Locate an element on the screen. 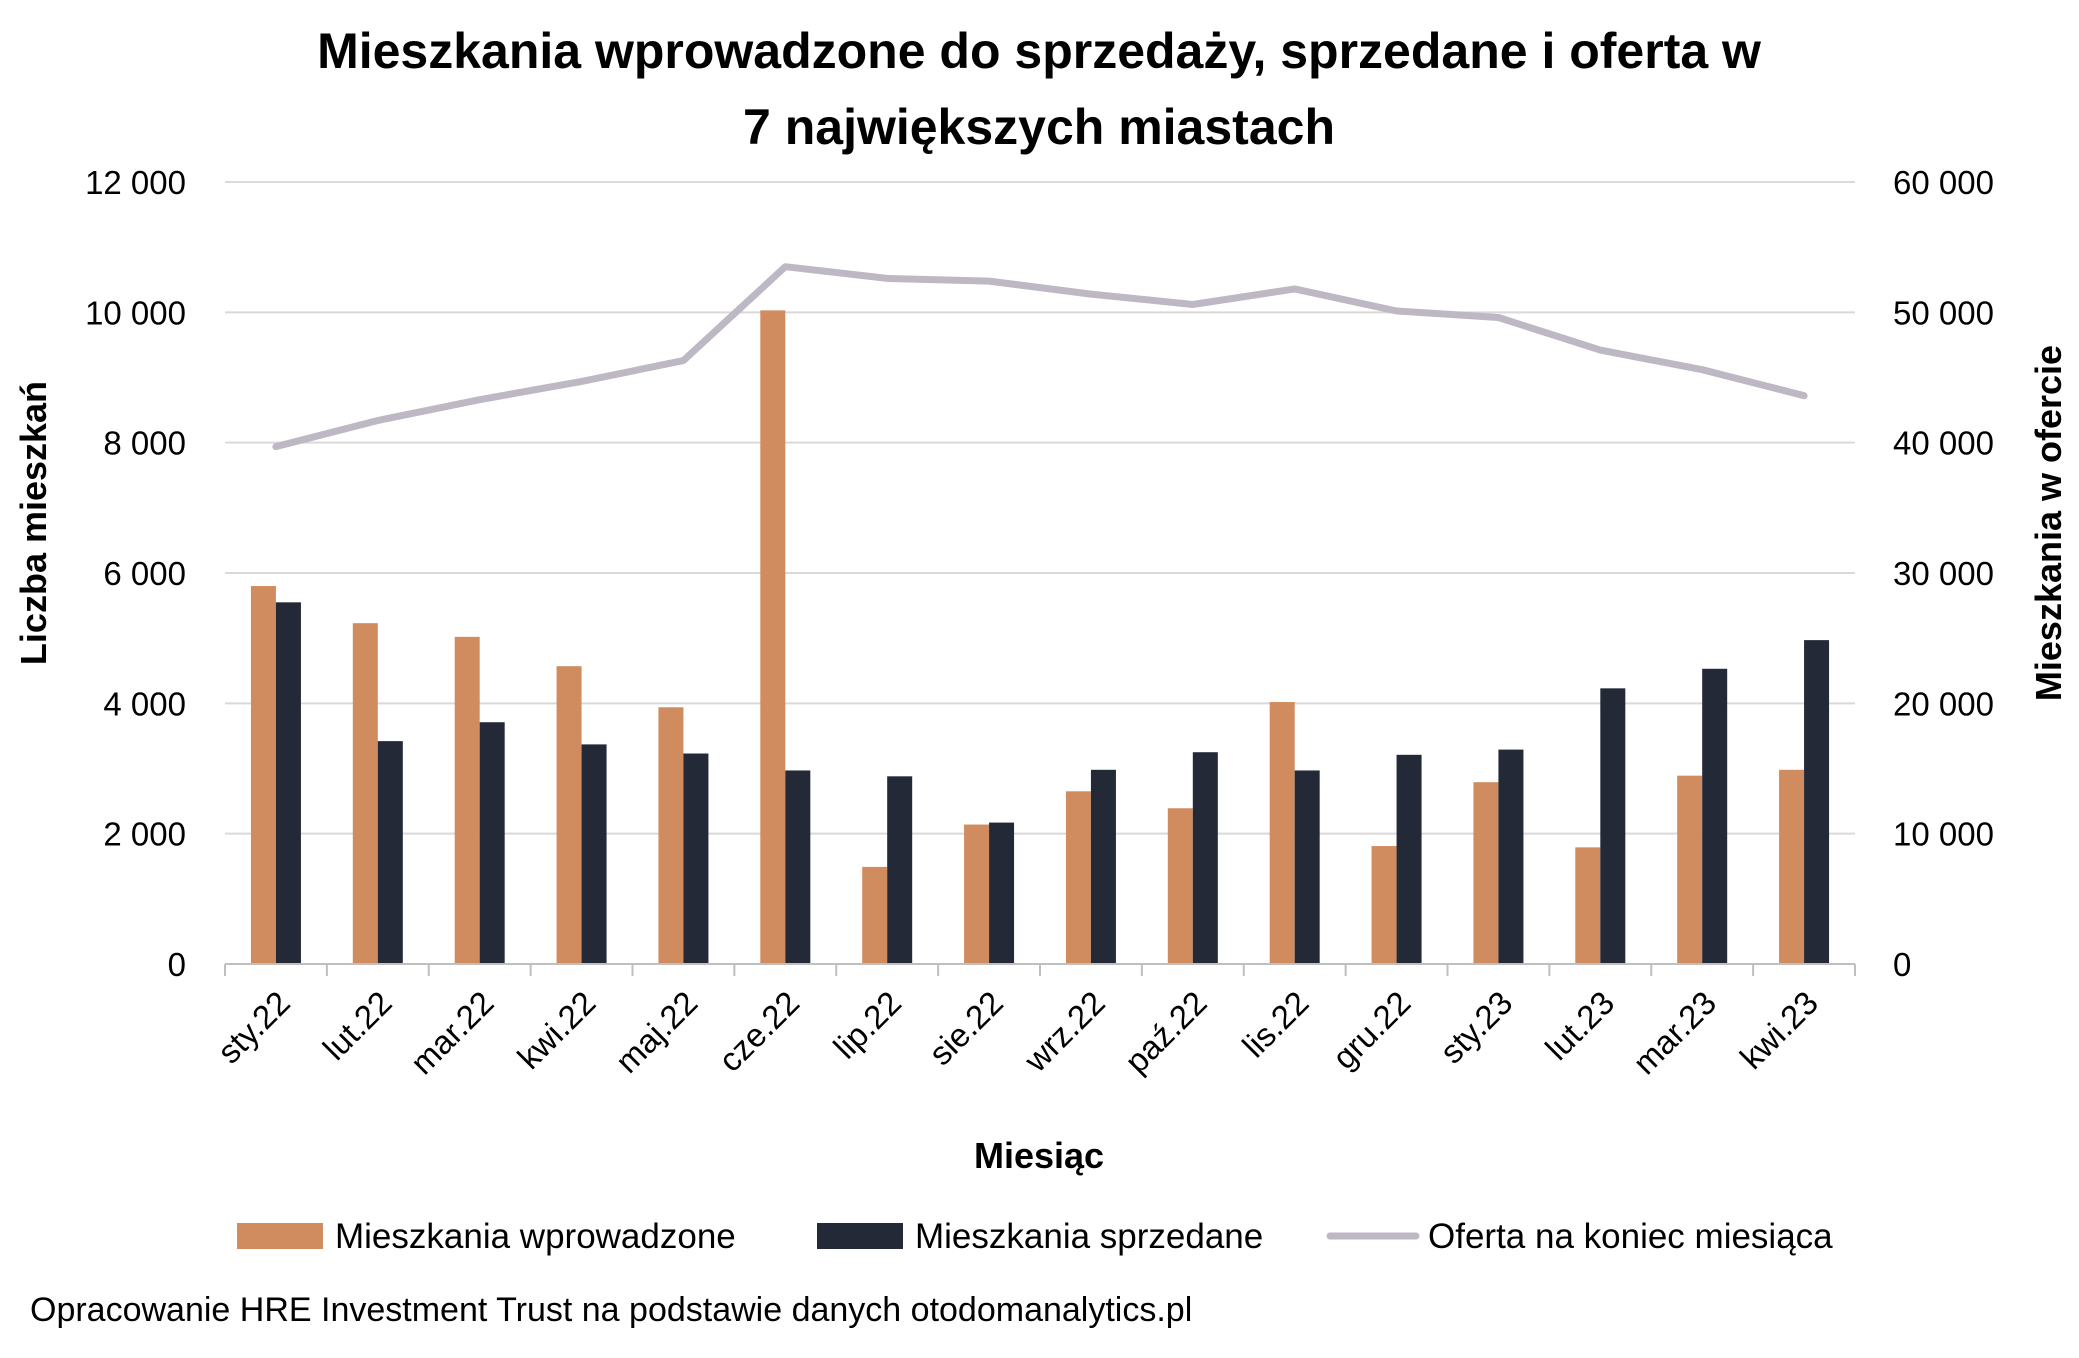  y-tick-label-left: 6 000 is located at coordinates (144, 573).